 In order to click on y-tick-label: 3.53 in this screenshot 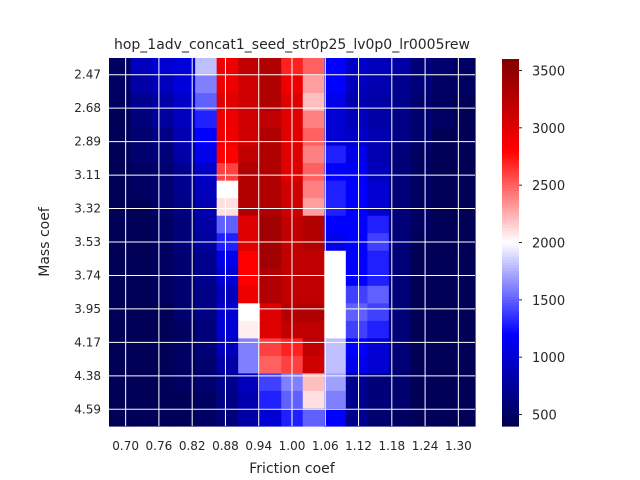, I will do `click(87, 242)`.